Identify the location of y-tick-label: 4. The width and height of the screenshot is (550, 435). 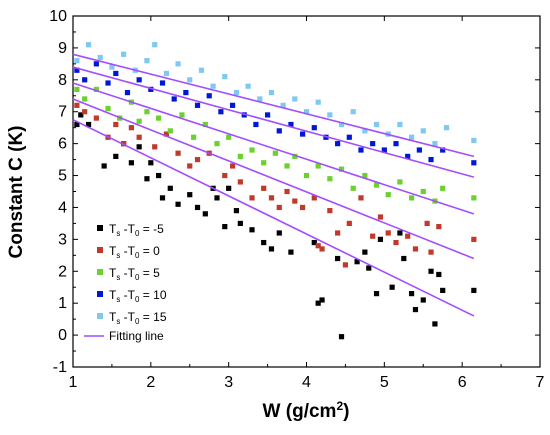
(62, 207).